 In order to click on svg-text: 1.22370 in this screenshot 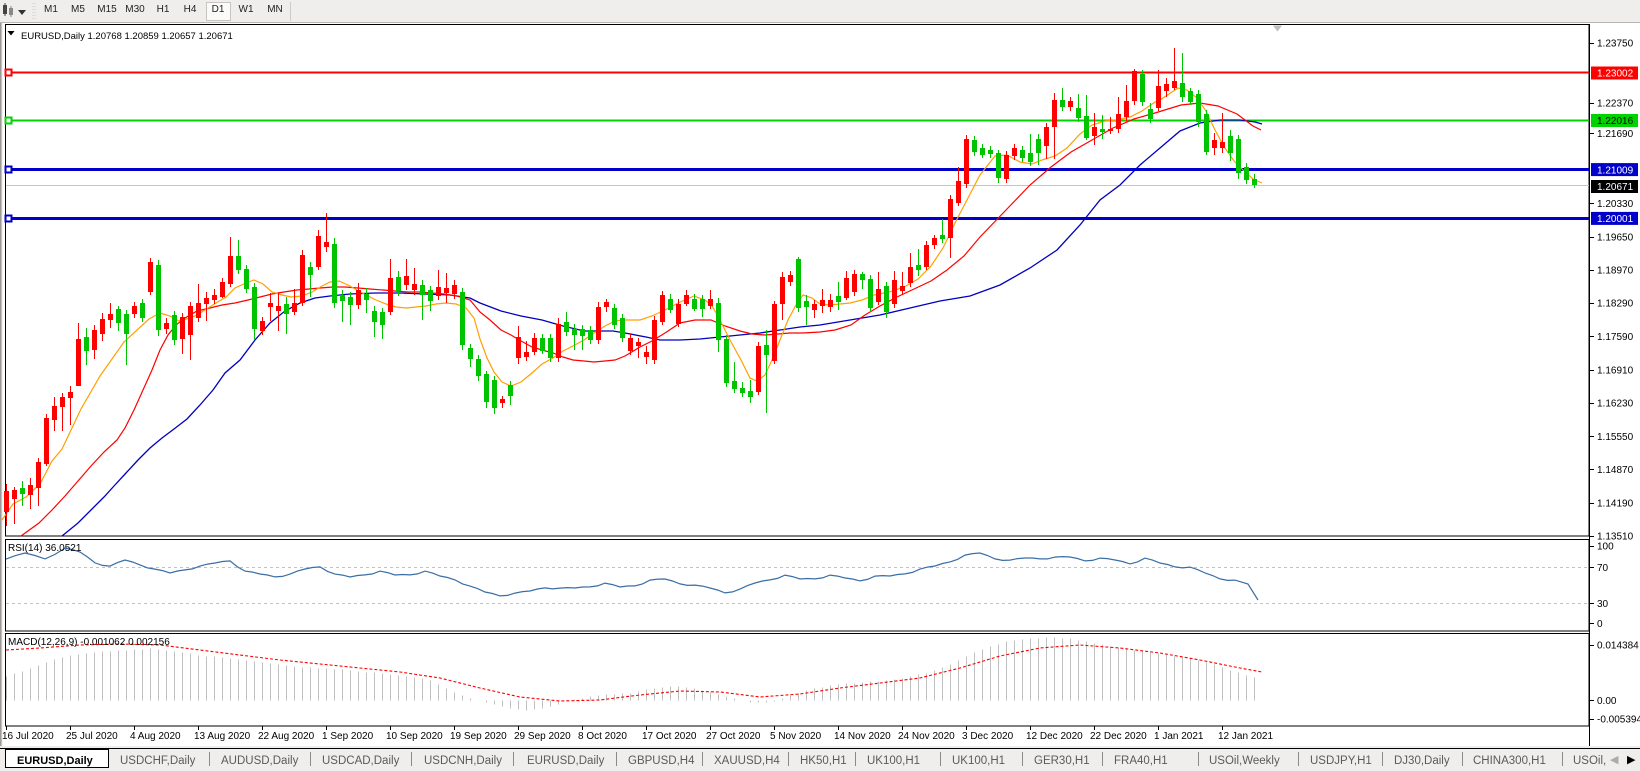, I will do `click(1615, 104)`.